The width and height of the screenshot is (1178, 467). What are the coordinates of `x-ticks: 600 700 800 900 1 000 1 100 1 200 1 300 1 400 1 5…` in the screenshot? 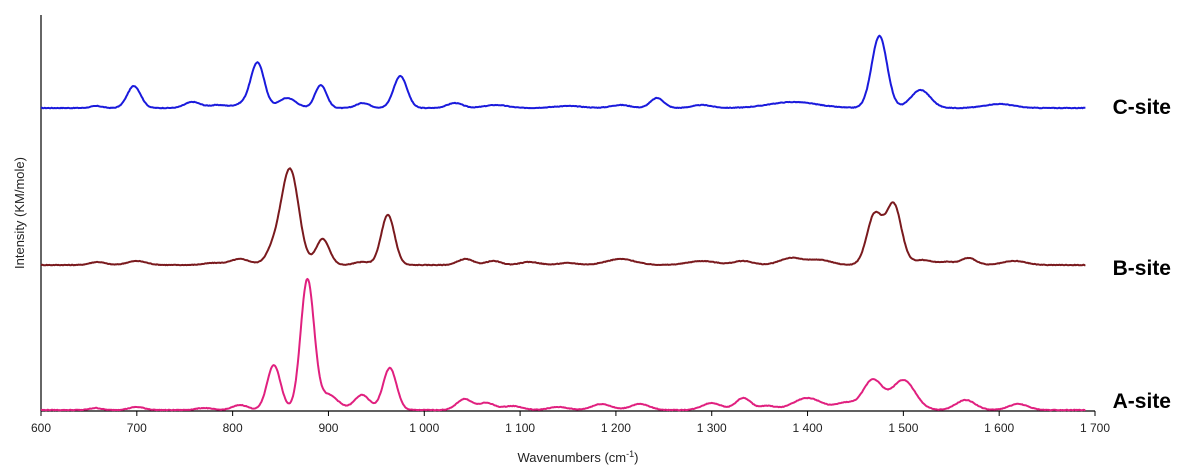 It's located at (570, 423).